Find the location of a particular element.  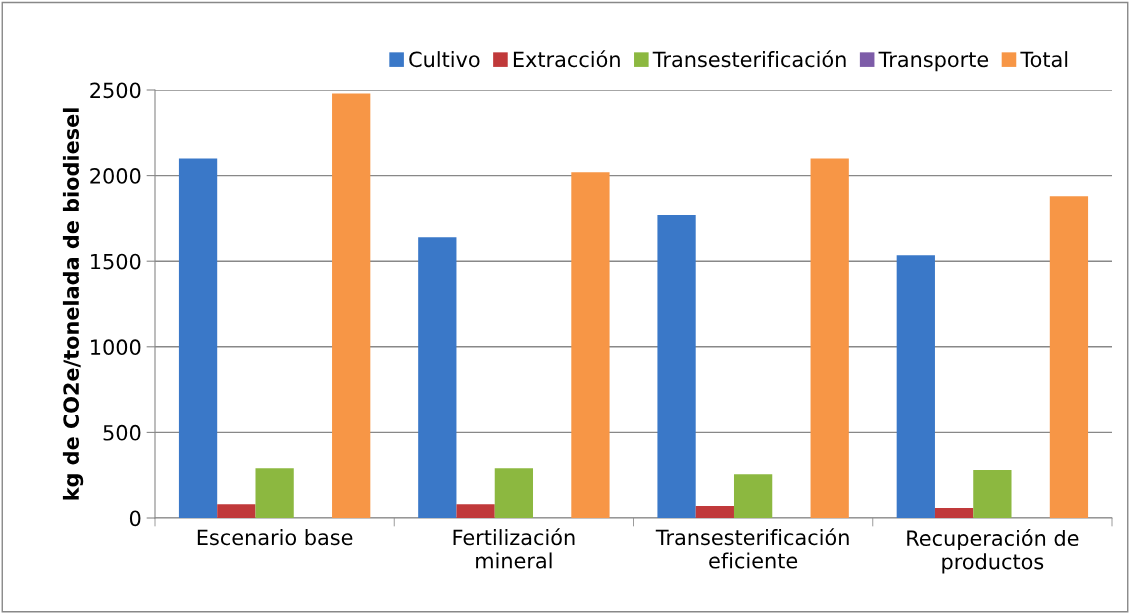

legend-label: Transesterificación is located at coordinates (749, 59).